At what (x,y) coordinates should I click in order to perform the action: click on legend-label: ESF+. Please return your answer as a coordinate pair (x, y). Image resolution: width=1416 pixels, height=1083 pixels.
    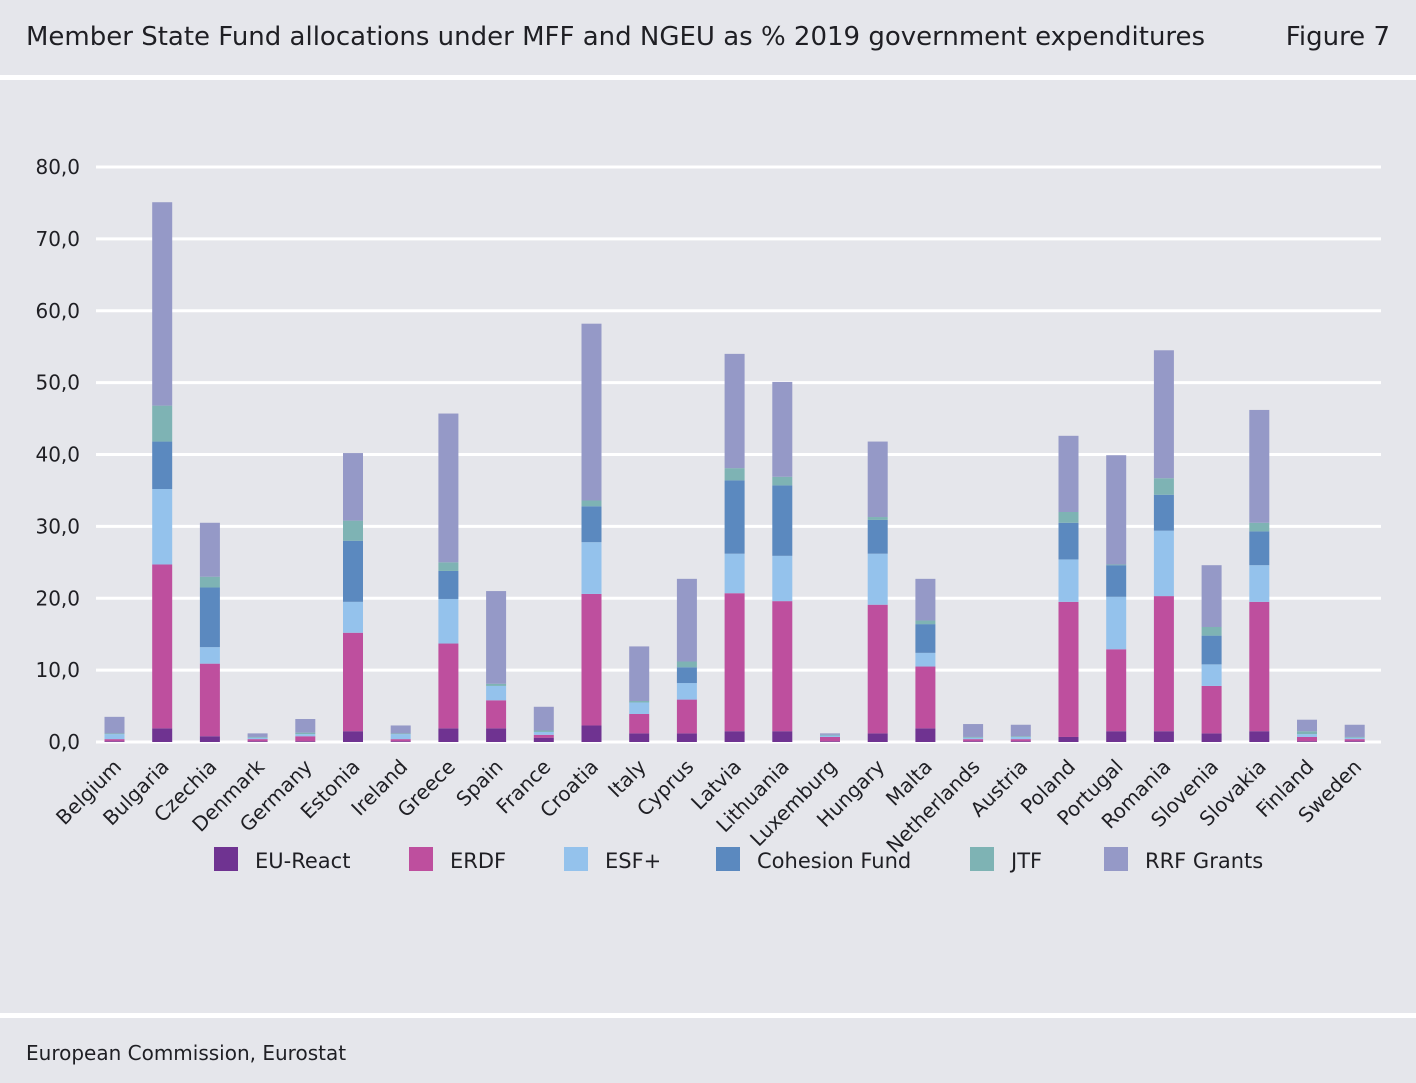
    Looking at the image, I should click on (633, 861).